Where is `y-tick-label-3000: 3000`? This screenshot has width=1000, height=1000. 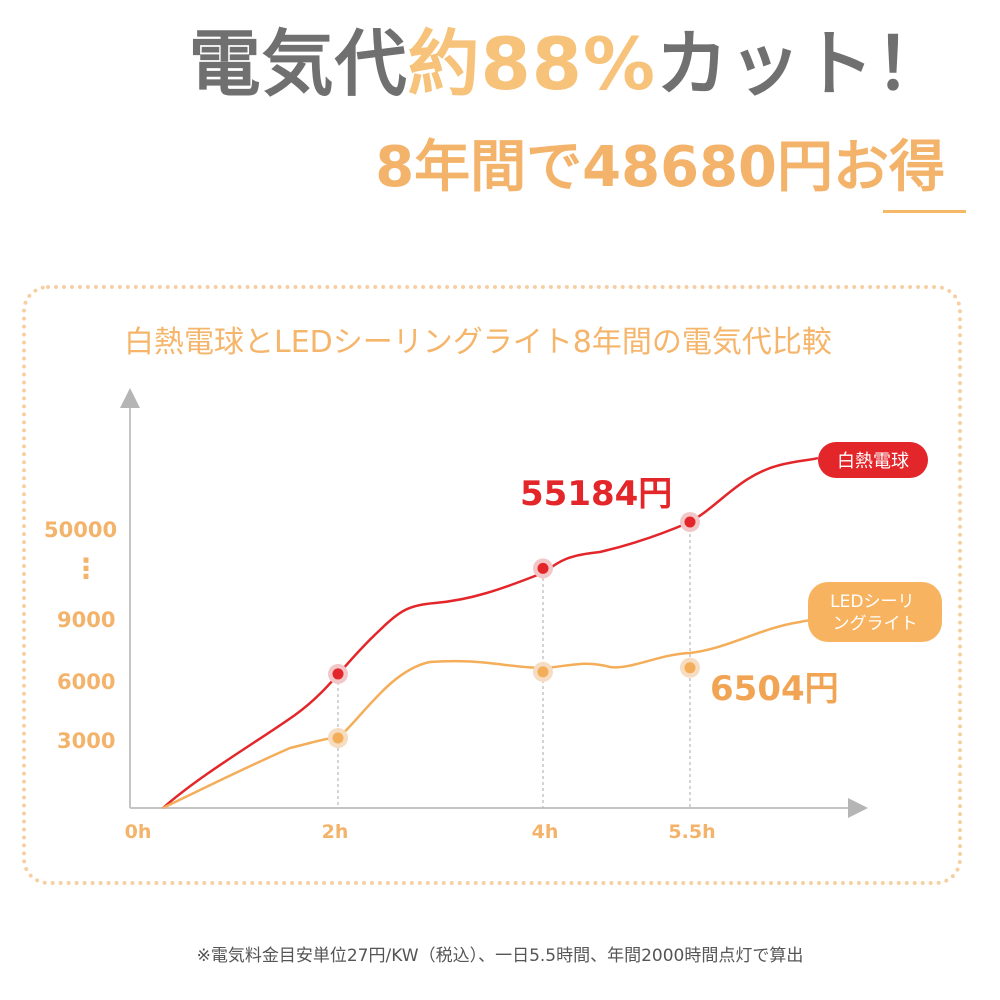
y-tick-label-3000: 3000 is located at coordinates (86, 741).